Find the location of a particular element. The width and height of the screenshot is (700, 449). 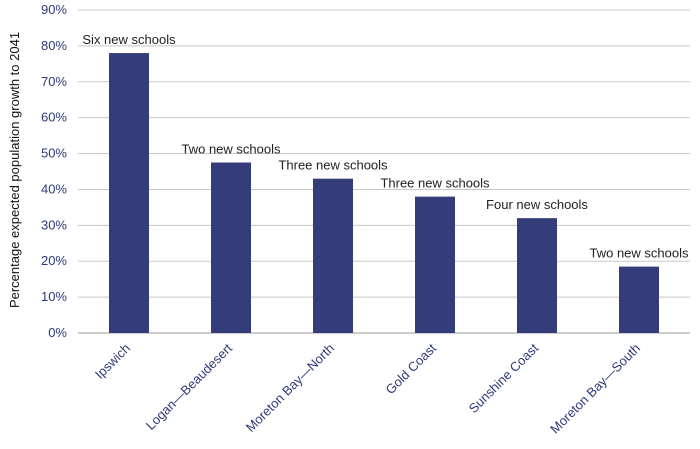

y-axis-ticks: 0% 10% 20% 30% 40% 50% 60% 70% 80% 90% is located at coordinates (54, 171).